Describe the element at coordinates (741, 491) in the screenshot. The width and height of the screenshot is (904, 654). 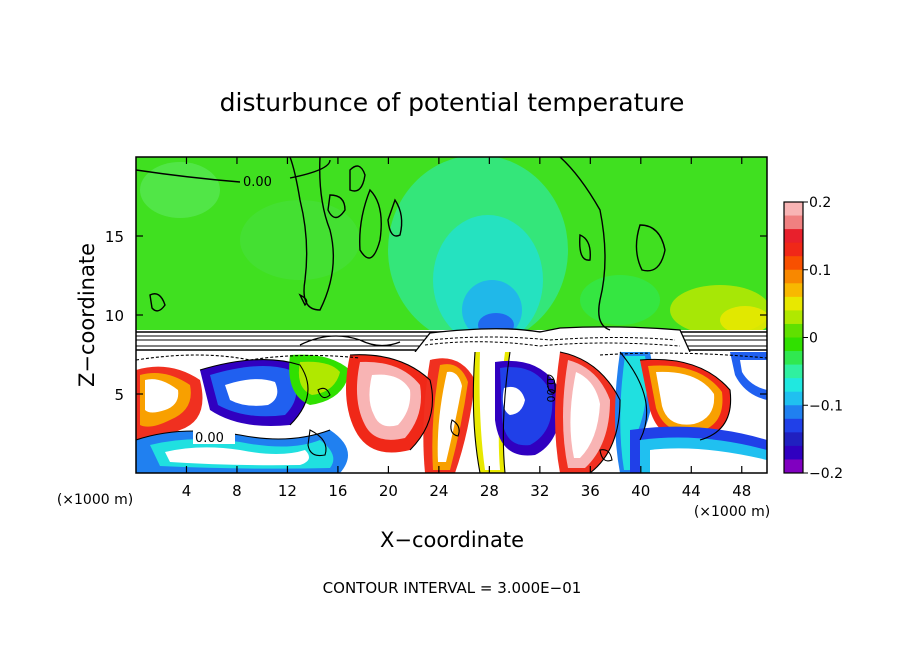
I see `x-tick-label: 48` at that location.